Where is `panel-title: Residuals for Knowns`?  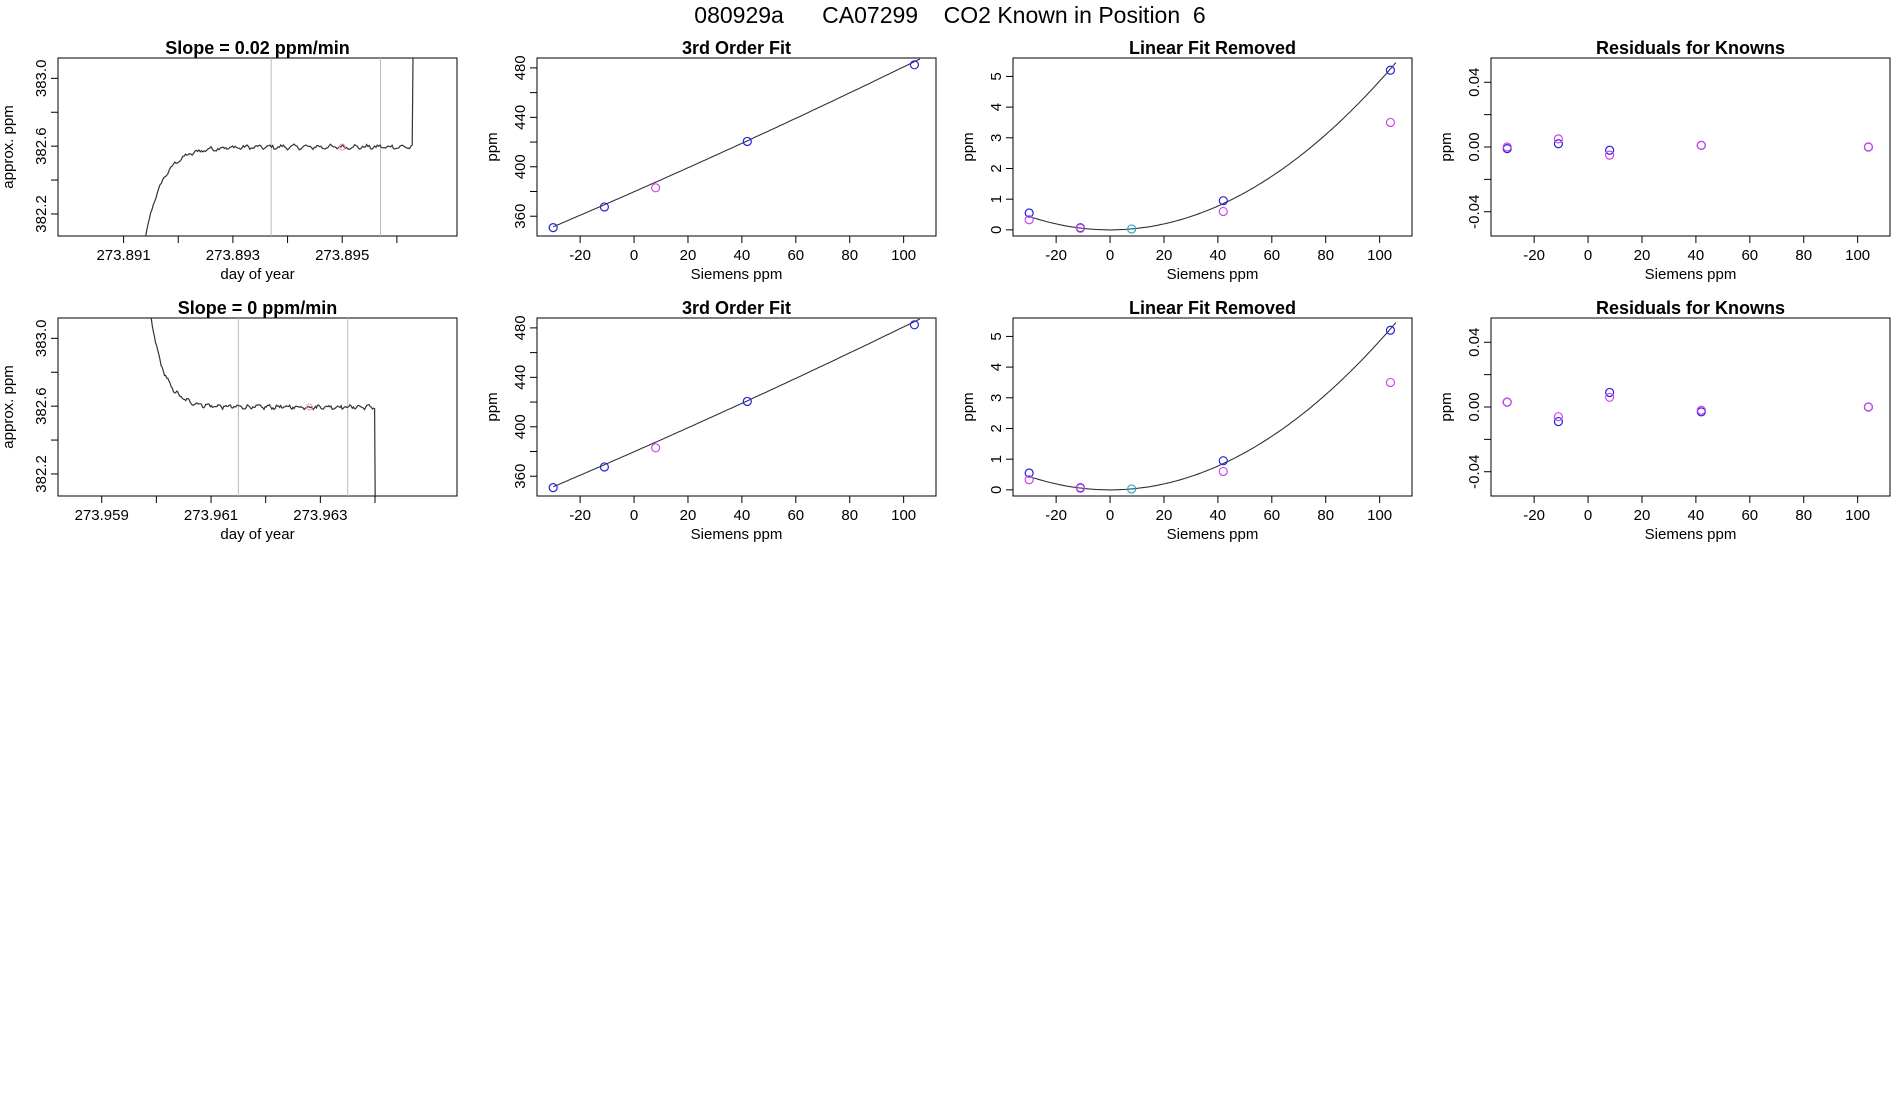 panel-title: Residuals for Knowns is located at coordinates (1690, 48).